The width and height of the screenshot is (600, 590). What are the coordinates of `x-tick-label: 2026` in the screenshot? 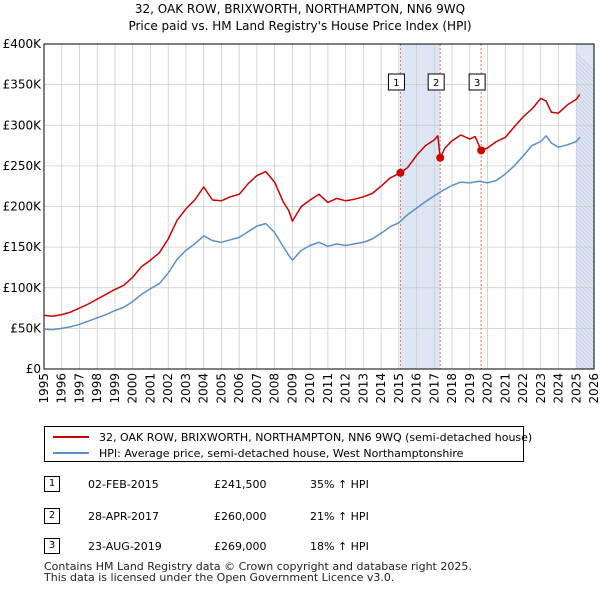 It's located at (593, 388).